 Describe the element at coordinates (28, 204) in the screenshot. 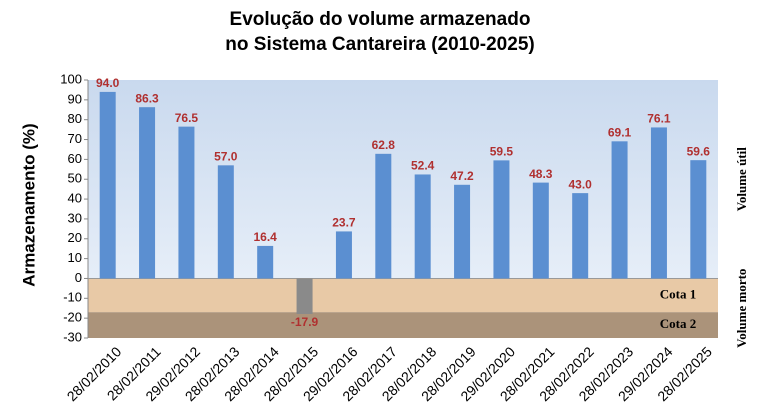

I see `y-axis-label: Armazenamento (%)` at that location.